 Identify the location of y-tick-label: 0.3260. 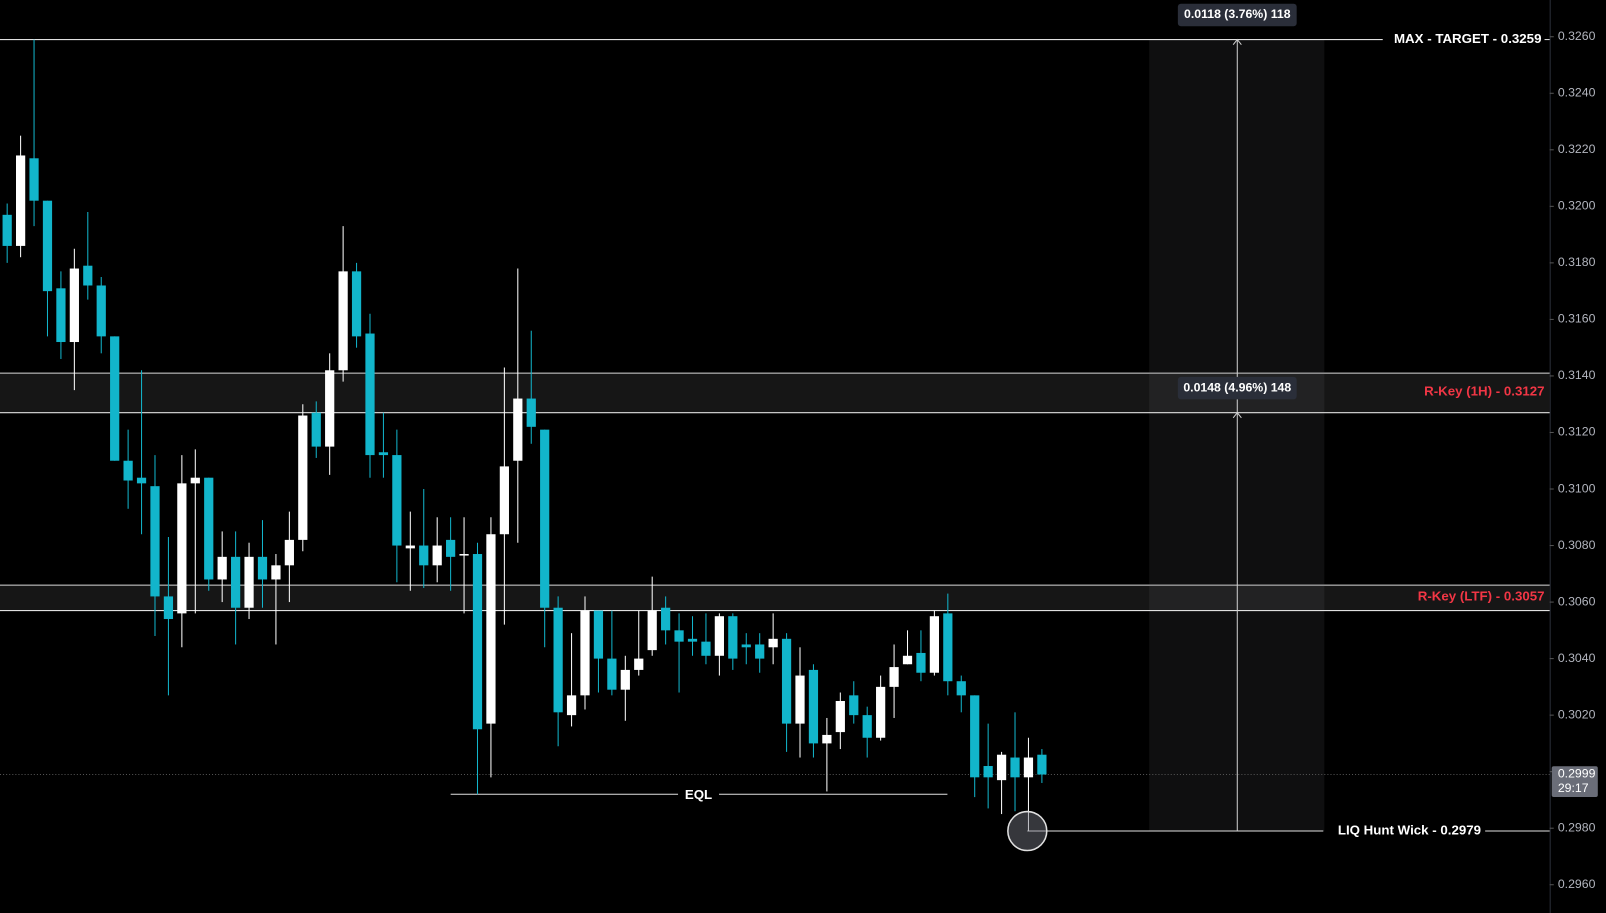
(1577, 36).